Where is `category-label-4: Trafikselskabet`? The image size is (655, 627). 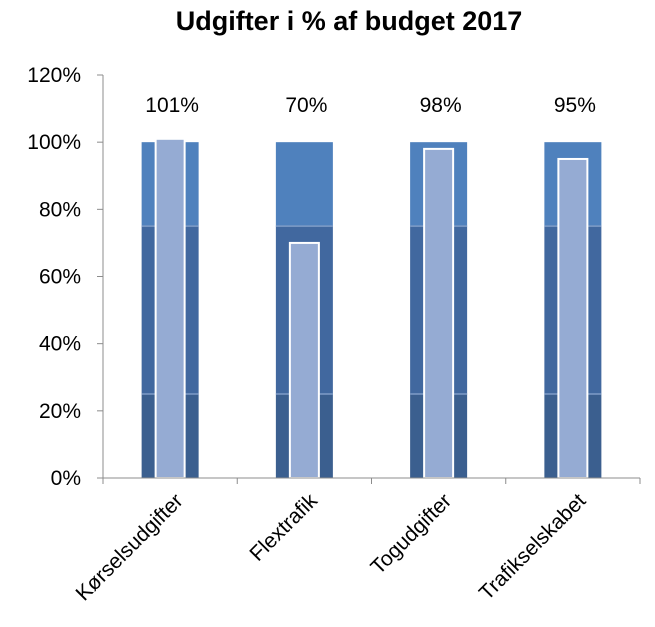
category-label-4: Trafikselskabet is located at coordinates (533, 547).